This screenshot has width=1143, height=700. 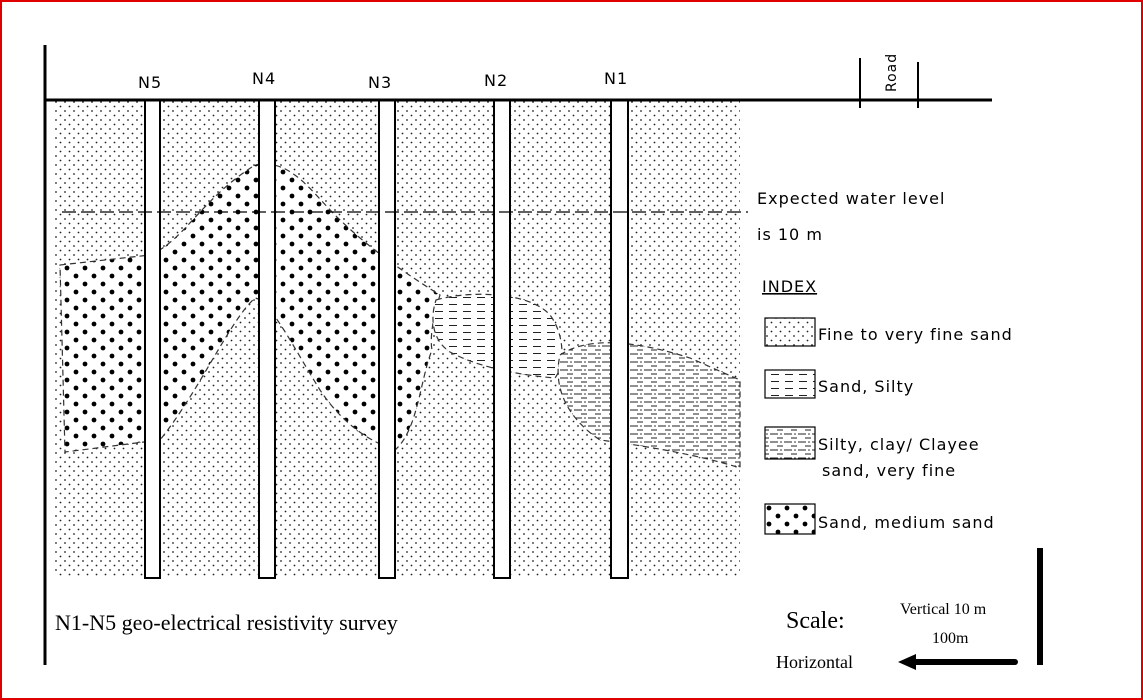 I want to click on road-label: Road, so click(x=892, y=72).